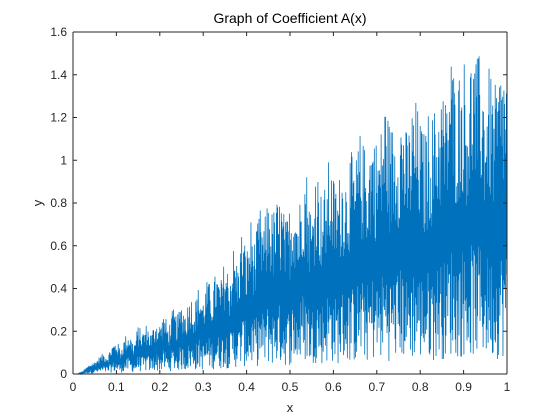 This screenshot has height=420, width=560. Describe the element at coordinates (58, 75) in the screenshot. I see `y-tick-label: 1.4` at that location.